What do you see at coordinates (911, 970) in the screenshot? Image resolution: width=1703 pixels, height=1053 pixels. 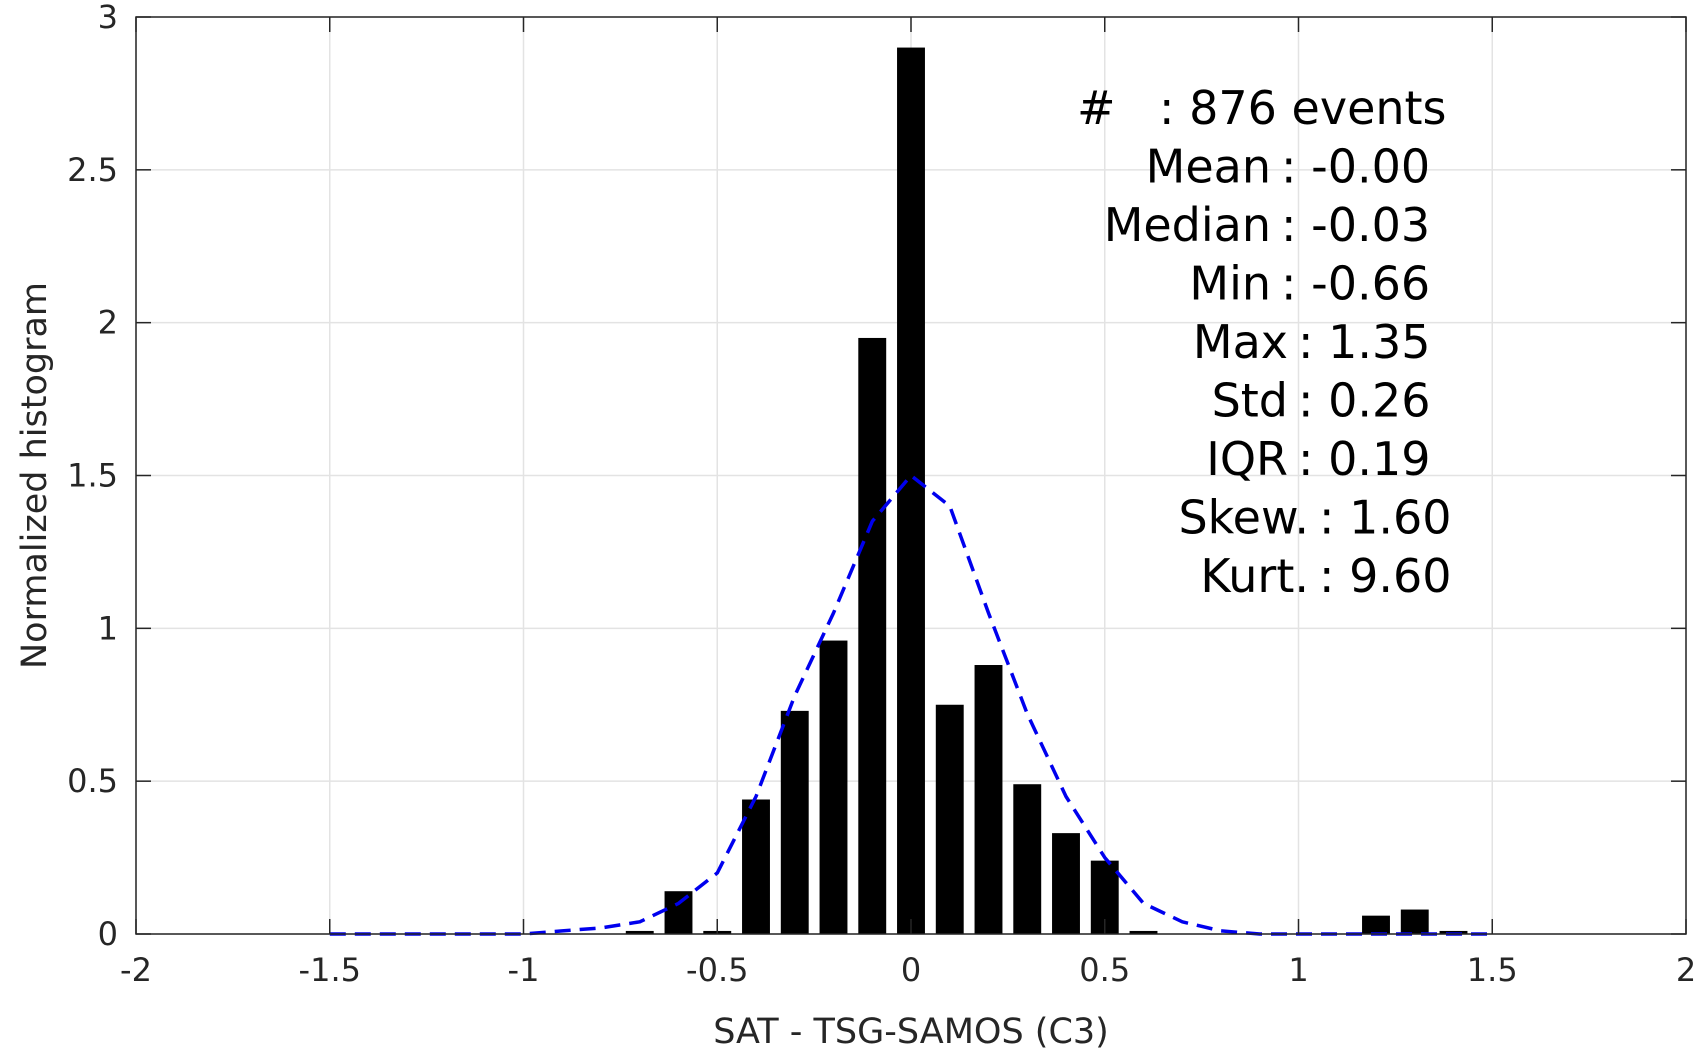 I see `x-tick-label: 0` at bounding box center [911, 970].